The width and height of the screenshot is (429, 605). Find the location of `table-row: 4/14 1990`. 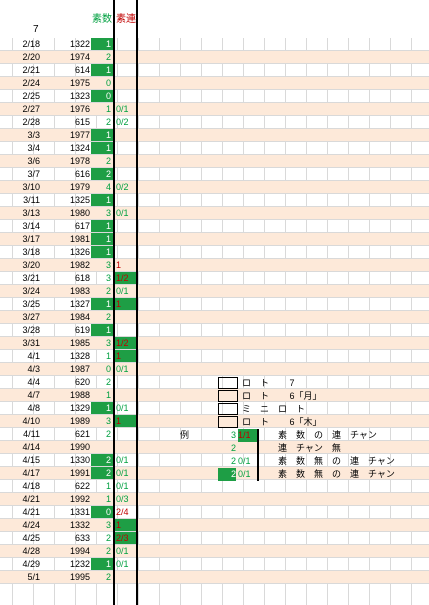

table-row: 4/14 1990 is located at coordinates (214, 447).